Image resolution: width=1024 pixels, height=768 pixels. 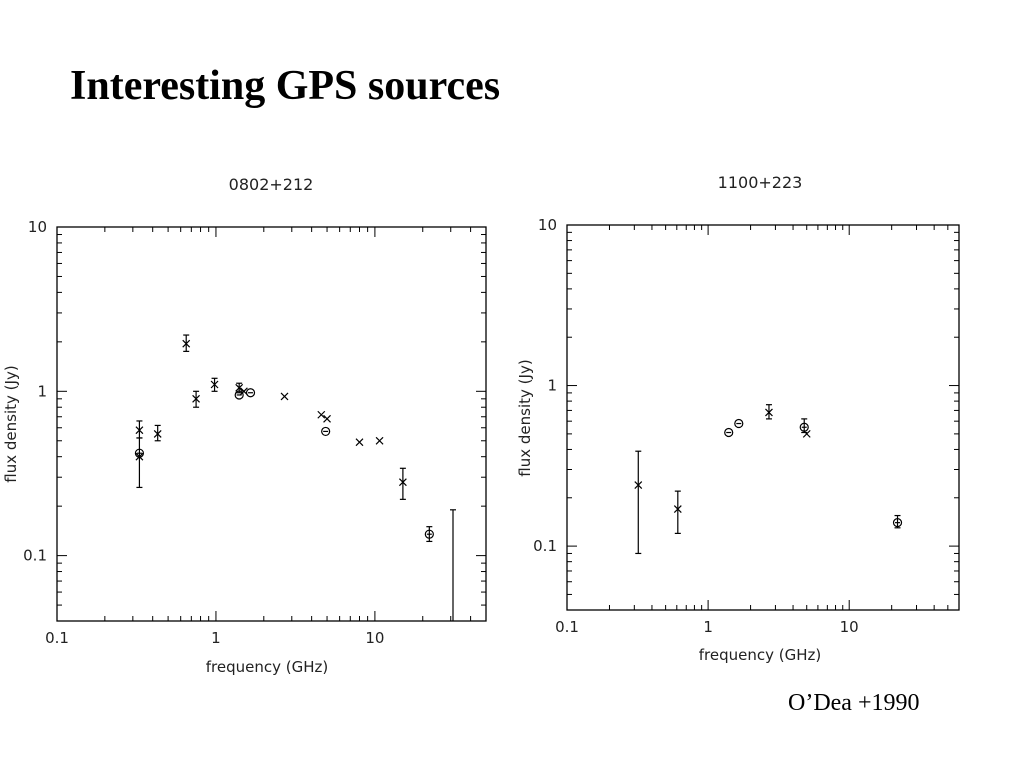 What do you see at coordinates (267, 667) in the screenshot?
I see `chart1-x-axis-label: frequency (GHz)` at bounding box center [267, 667].